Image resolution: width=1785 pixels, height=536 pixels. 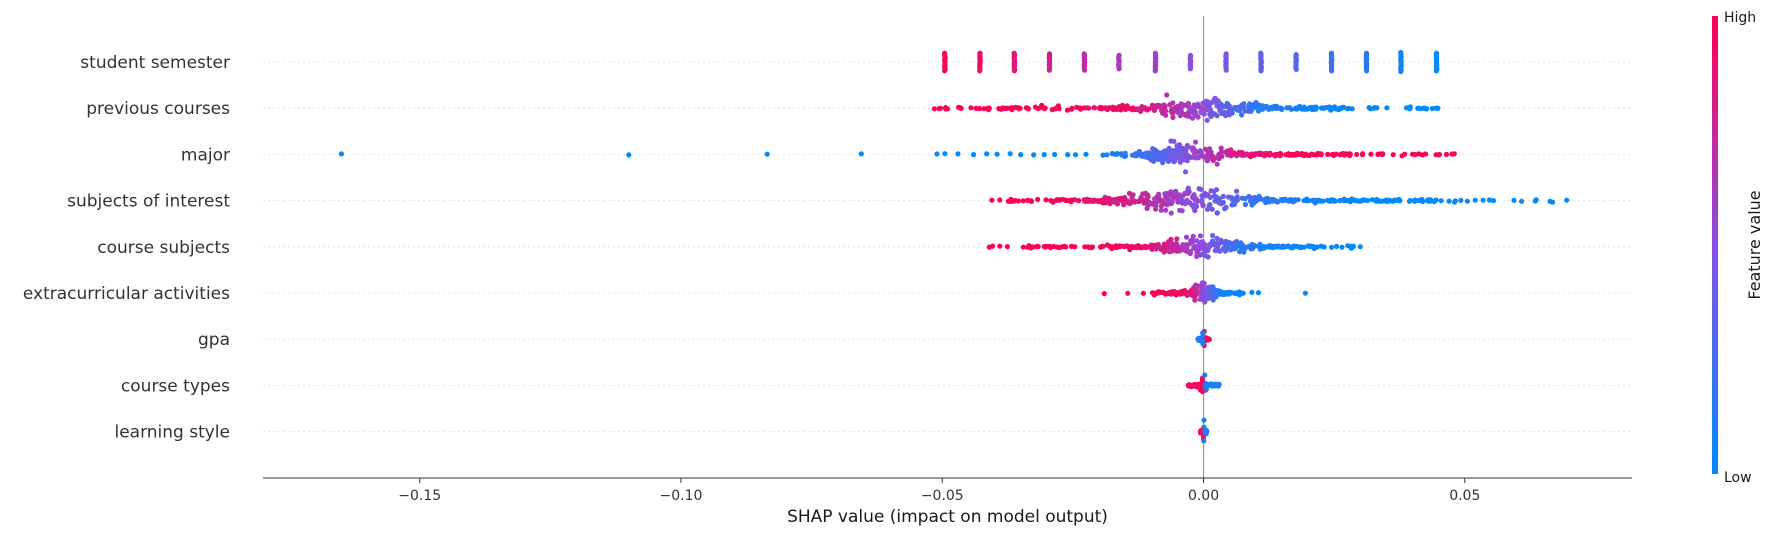 What do you see at coordinates (148, 202) in the screenshot?
I see `feature-label-subjects-of-interest: subjects of interest` at bounding box center [148, 202].